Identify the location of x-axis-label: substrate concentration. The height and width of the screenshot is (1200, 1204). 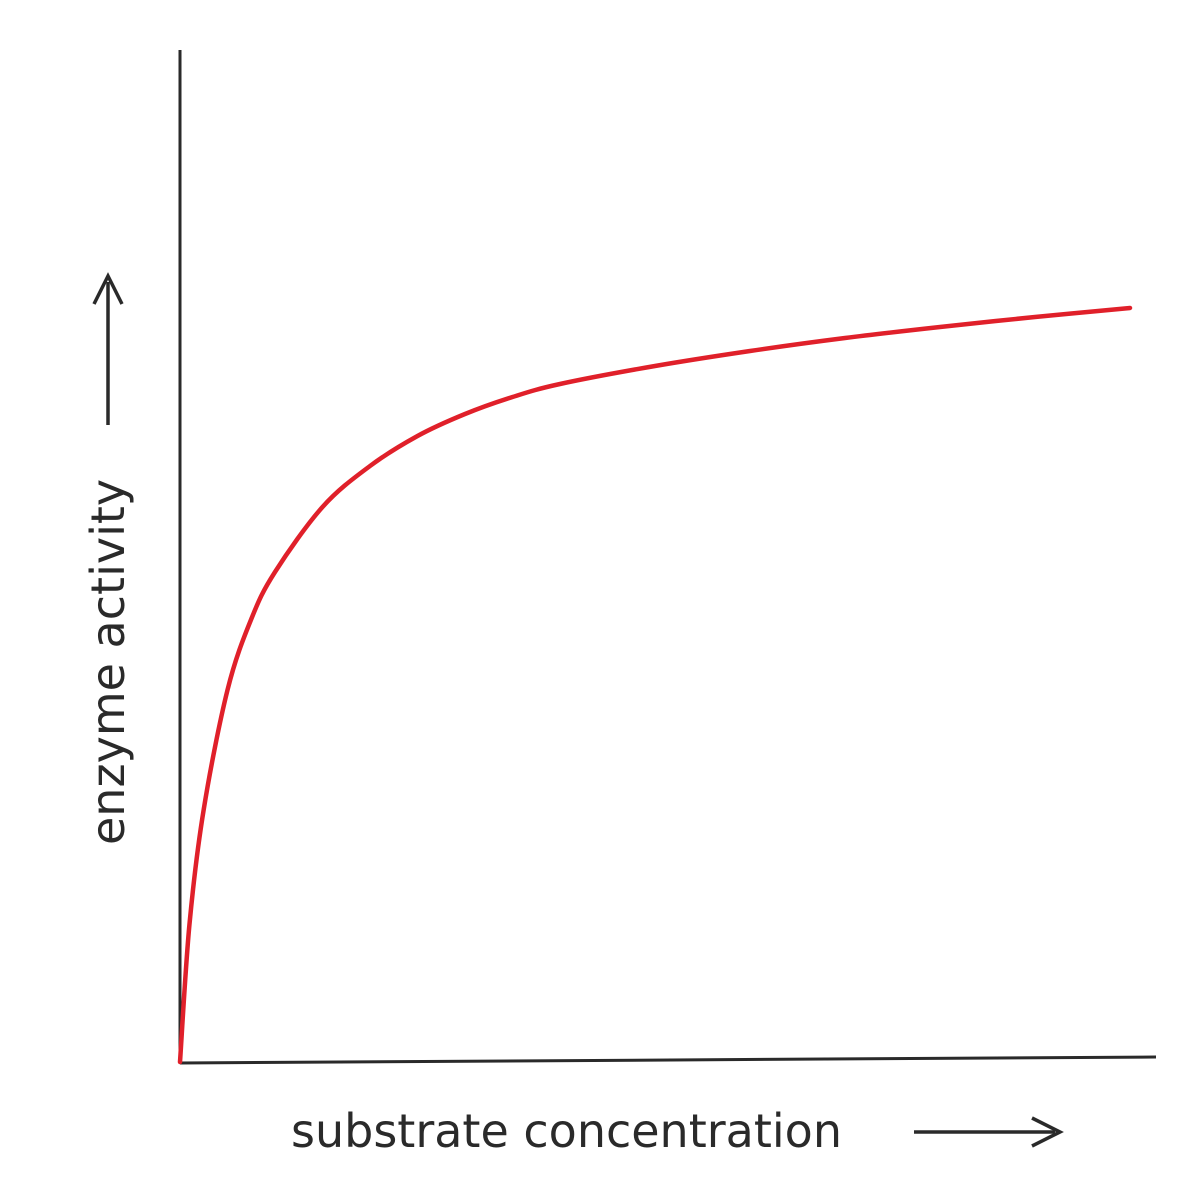
(566, 1131).